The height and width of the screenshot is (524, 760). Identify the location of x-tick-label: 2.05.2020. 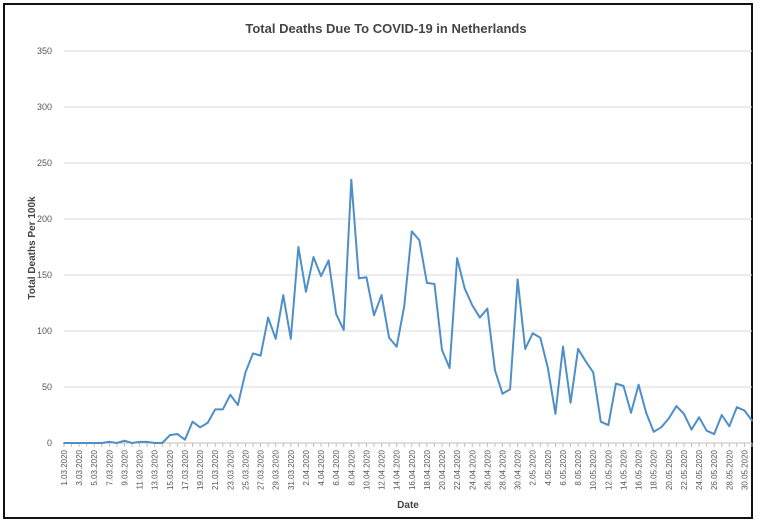
(533, 467).